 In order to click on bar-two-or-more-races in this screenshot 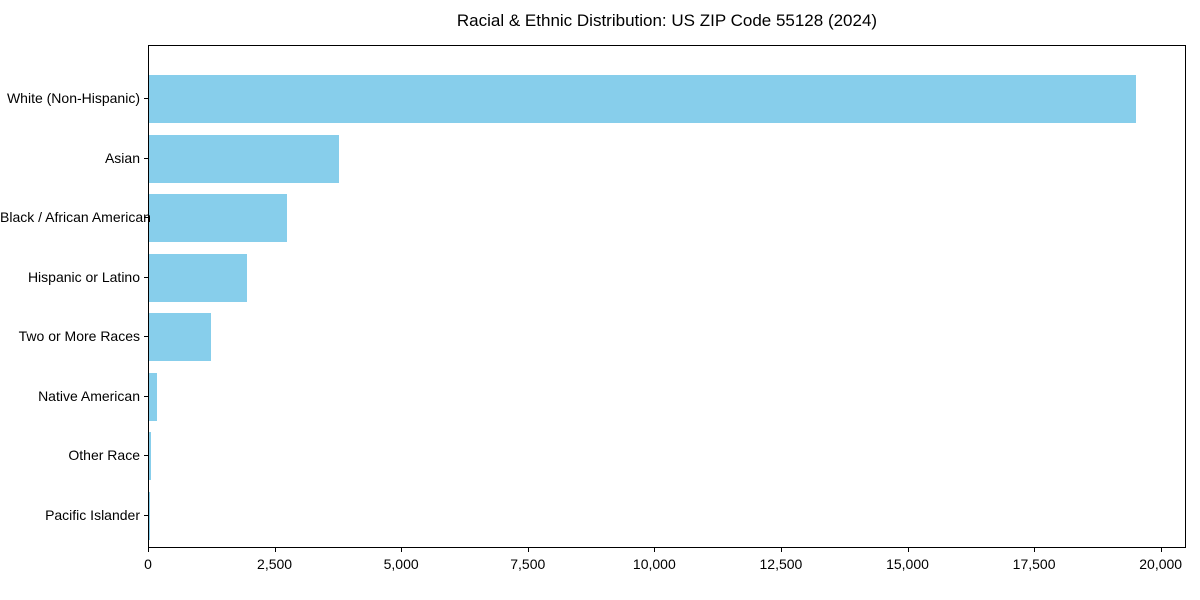, I will do `click(180, 337)`.